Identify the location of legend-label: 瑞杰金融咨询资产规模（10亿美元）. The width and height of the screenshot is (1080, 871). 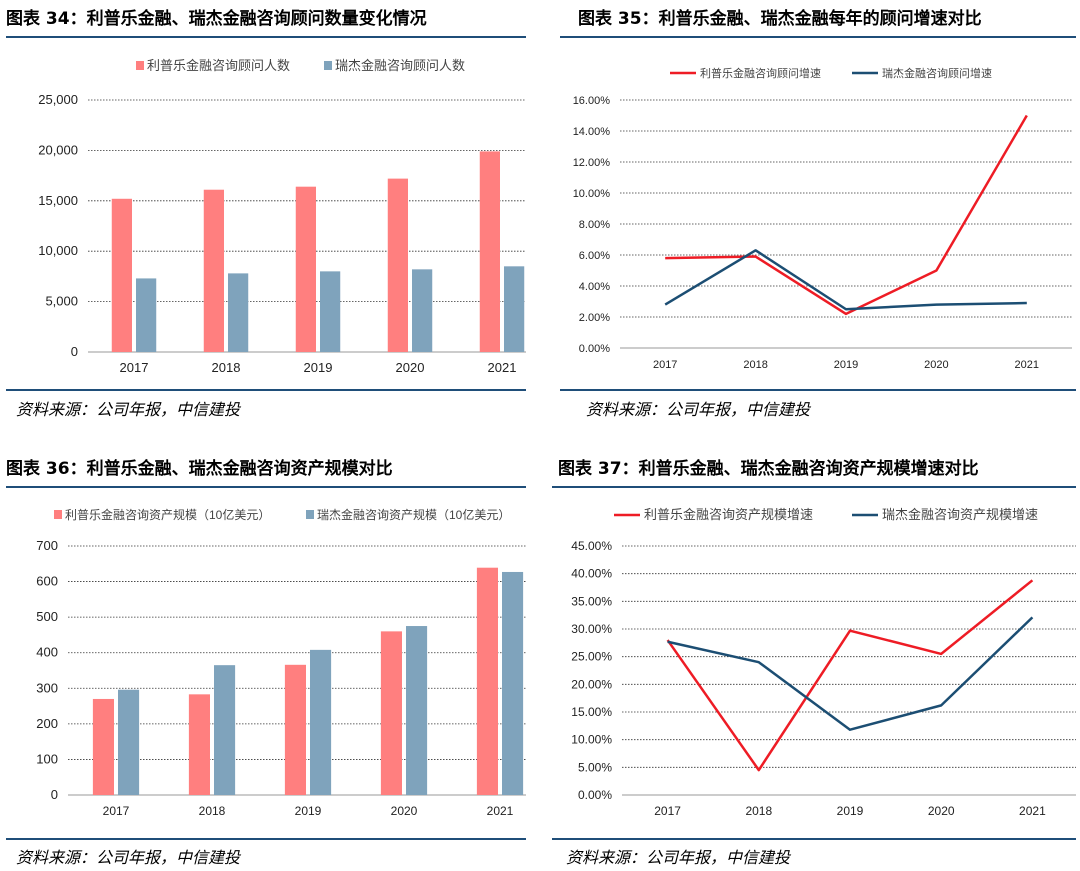
(413, 514).